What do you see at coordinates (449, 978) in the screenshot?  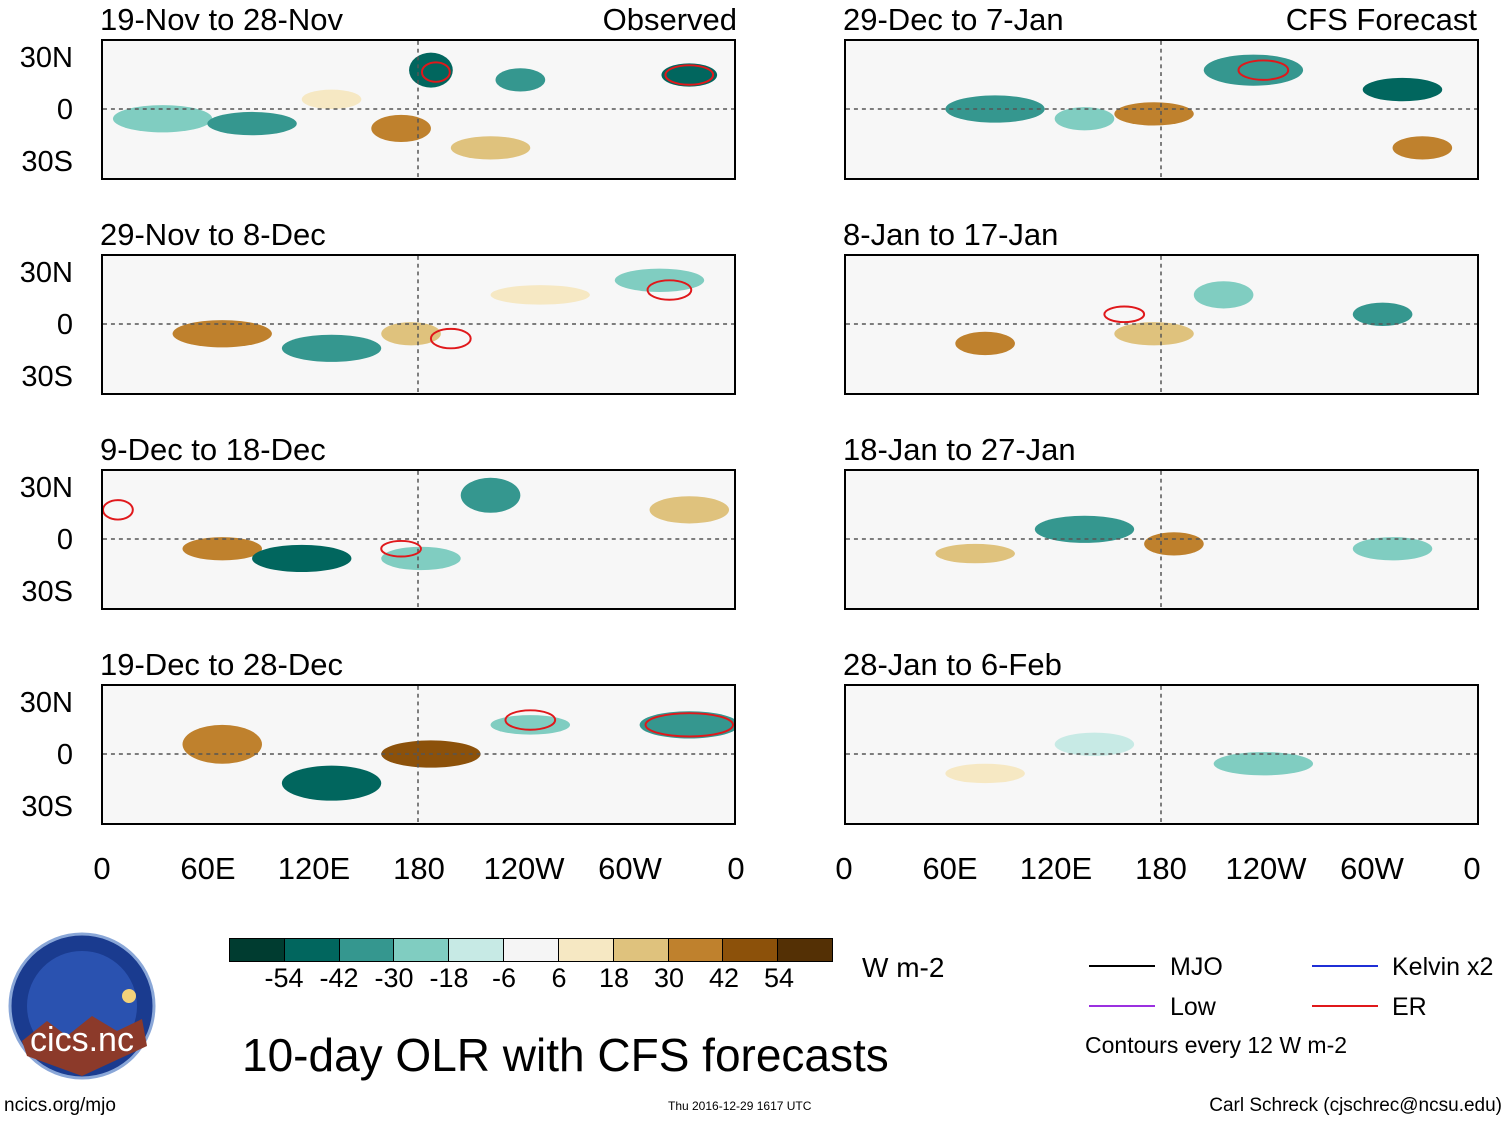 I see `colorbar-tick: -18` at bounding box center [449, 978].